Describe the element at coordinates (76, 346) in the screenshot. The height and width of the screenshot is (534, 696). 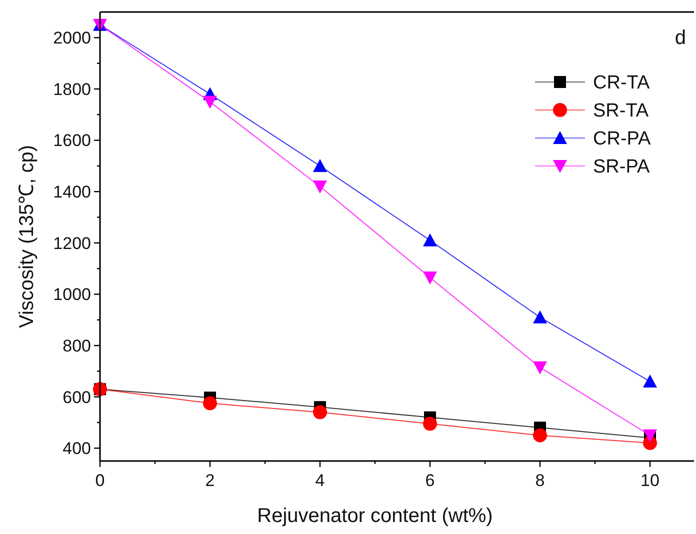
I see `y-tick-label: 800` at that location.